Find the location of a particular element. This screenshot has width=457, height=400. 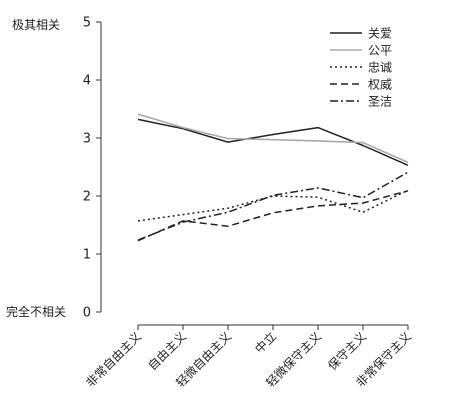

y-top-label: 极其相关 is located at coordinates (36, 25).